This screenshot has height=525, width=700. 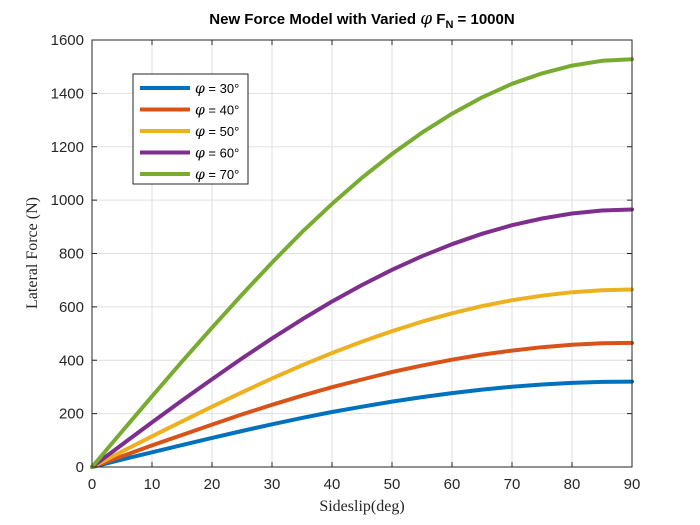 What do you see at coordinates (212, 484) in the screenshot?
I see `x-tick-label: 20` at bounding box center [212, 484].